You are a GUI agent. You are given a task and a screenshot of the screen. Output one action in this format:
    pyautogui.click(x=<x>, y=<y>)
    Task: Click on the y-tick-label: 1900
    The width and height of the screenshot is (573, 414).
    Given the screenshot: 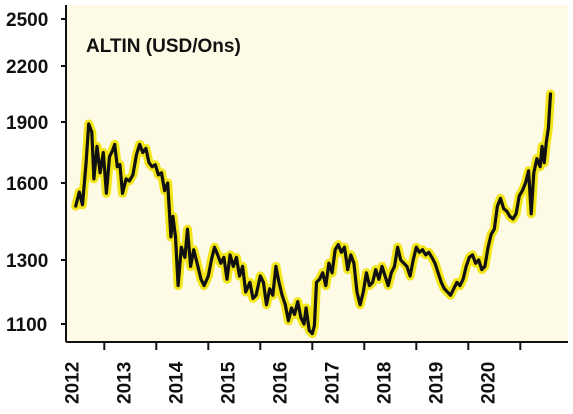 What is the action you would take?
    pyautogui.click(x=27, y=123)
    